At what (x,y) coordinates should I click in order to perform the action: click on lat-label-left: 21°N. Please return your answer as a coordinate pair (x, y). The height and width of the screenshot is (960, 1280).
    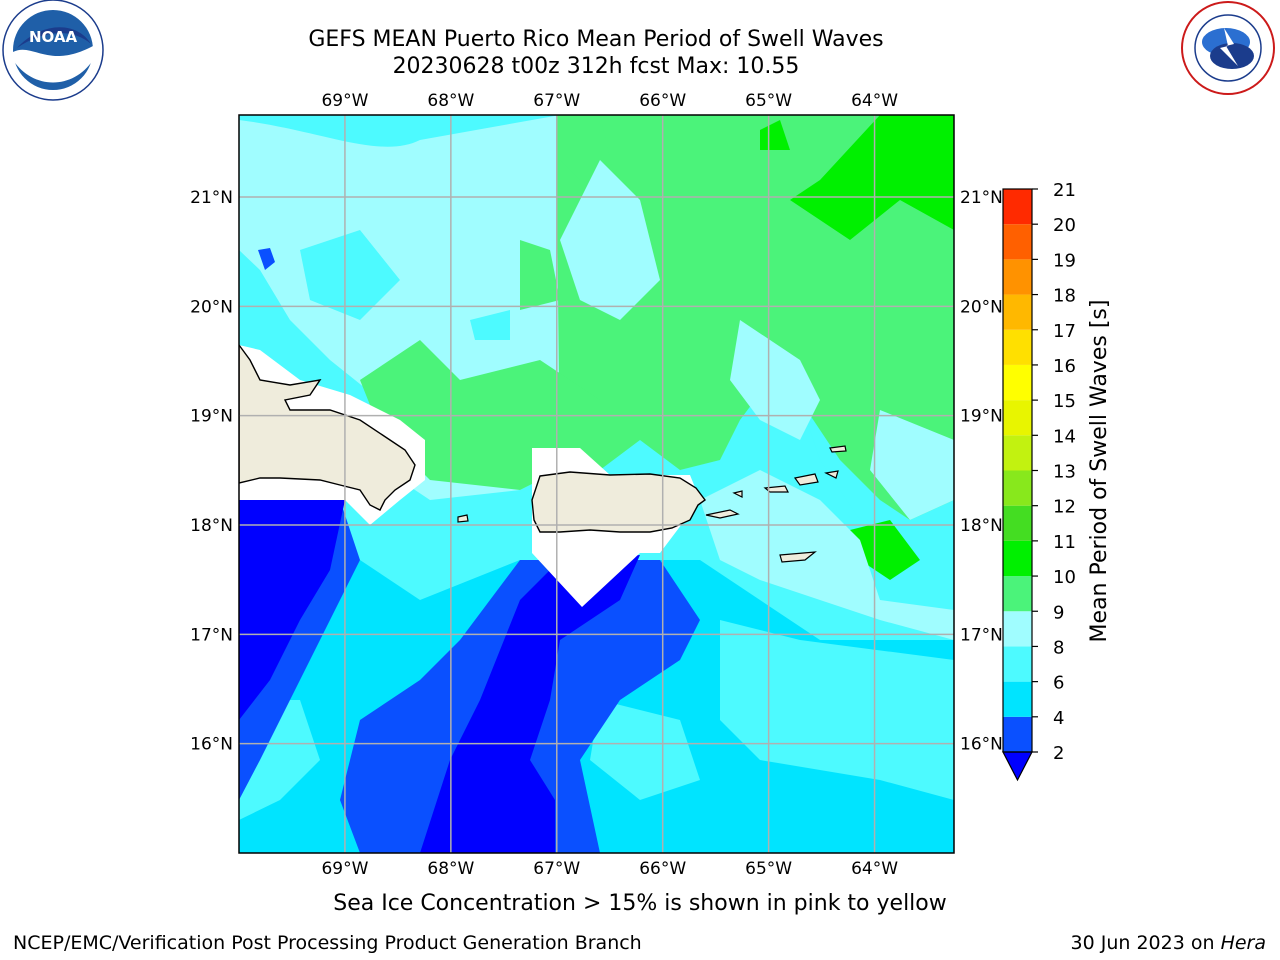
    Looking at the image, I should click on (211, 198).